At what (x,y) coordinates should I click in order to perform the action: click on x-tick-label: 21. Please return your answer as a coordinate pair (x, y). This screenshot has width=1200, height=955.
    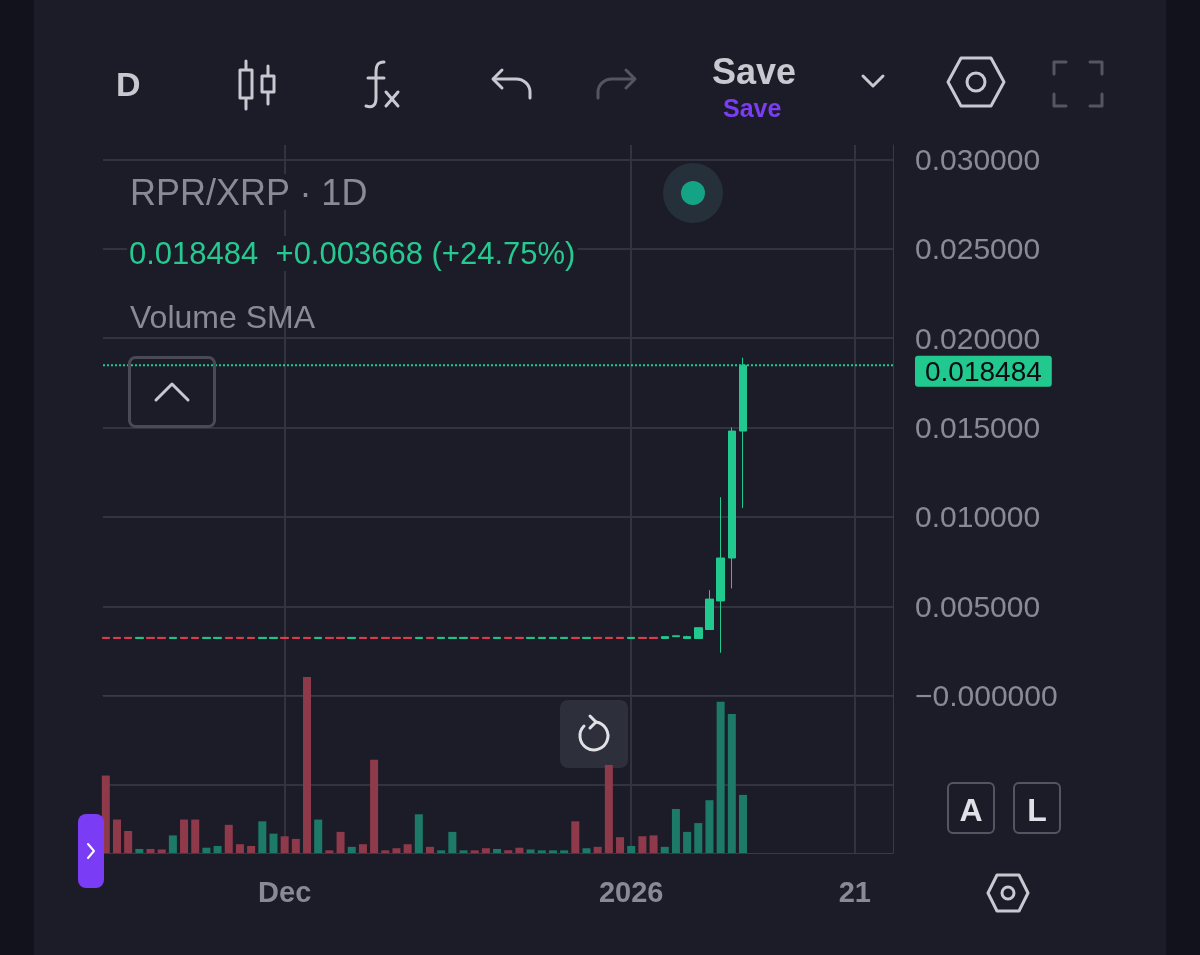
    Looking at the image, I should click on (854, 891).